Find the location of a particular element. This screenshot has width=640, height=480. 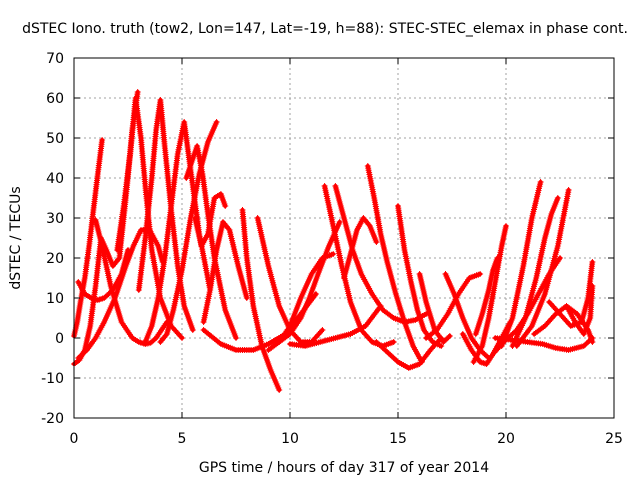

x-axis-label: GPS time / hours of day 317 of year 2014 is located at coordinates (344, 468).